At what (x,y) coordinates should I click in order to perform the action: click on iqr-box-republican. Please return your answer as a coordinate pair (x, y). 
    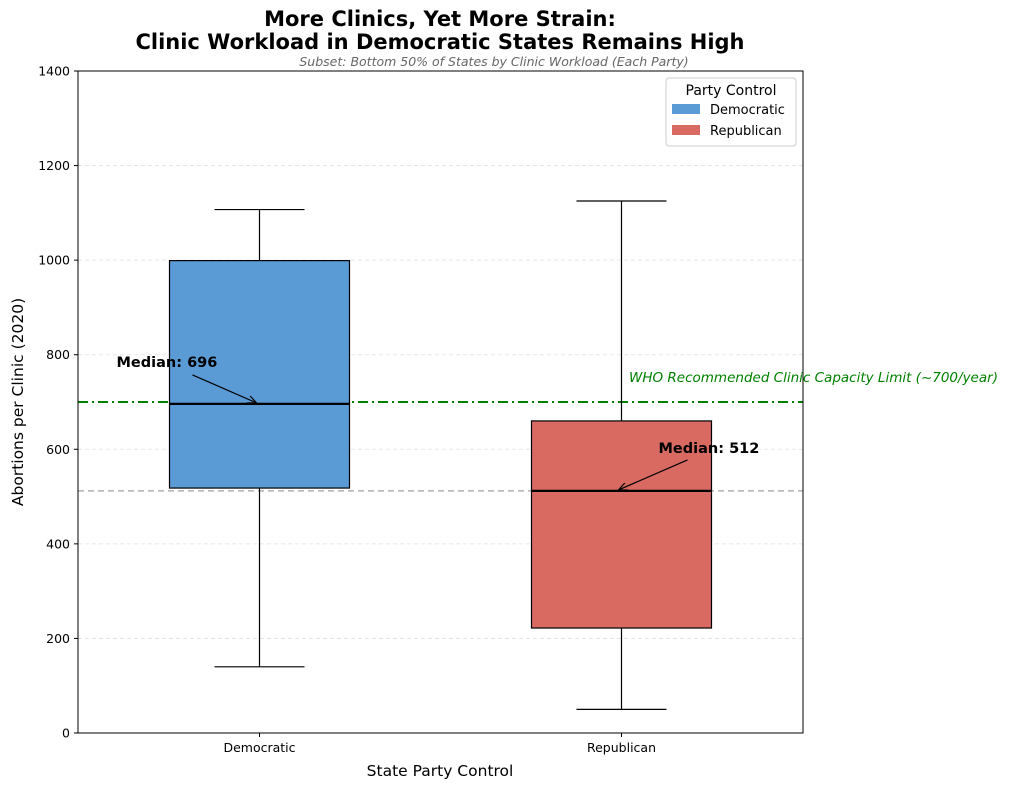
    Looking at the image, I should click on (621, 524).